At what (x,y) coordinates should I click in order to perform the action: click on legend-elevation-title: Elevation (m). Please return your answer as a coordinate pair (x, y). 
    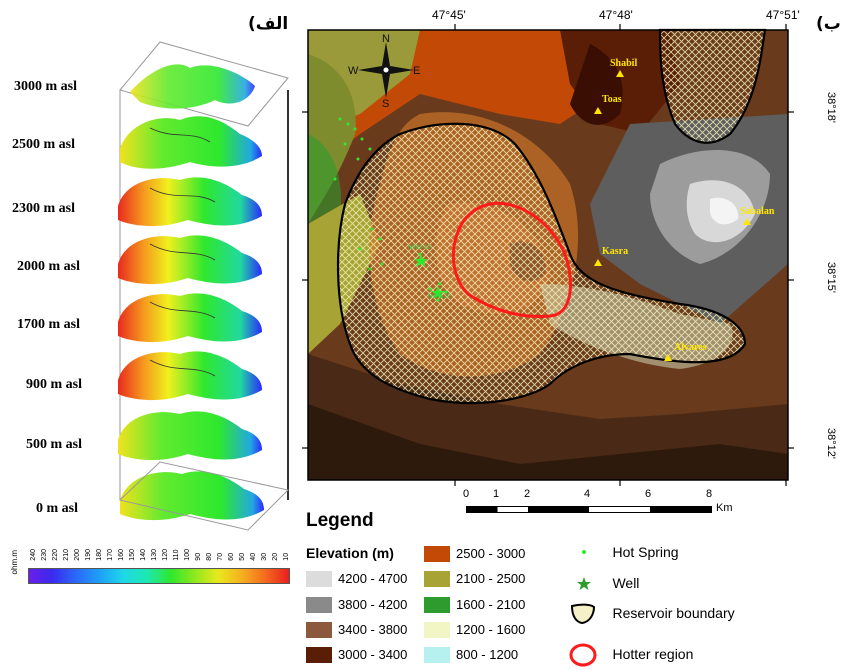
    Looking at the image, I should click on (350, 553).